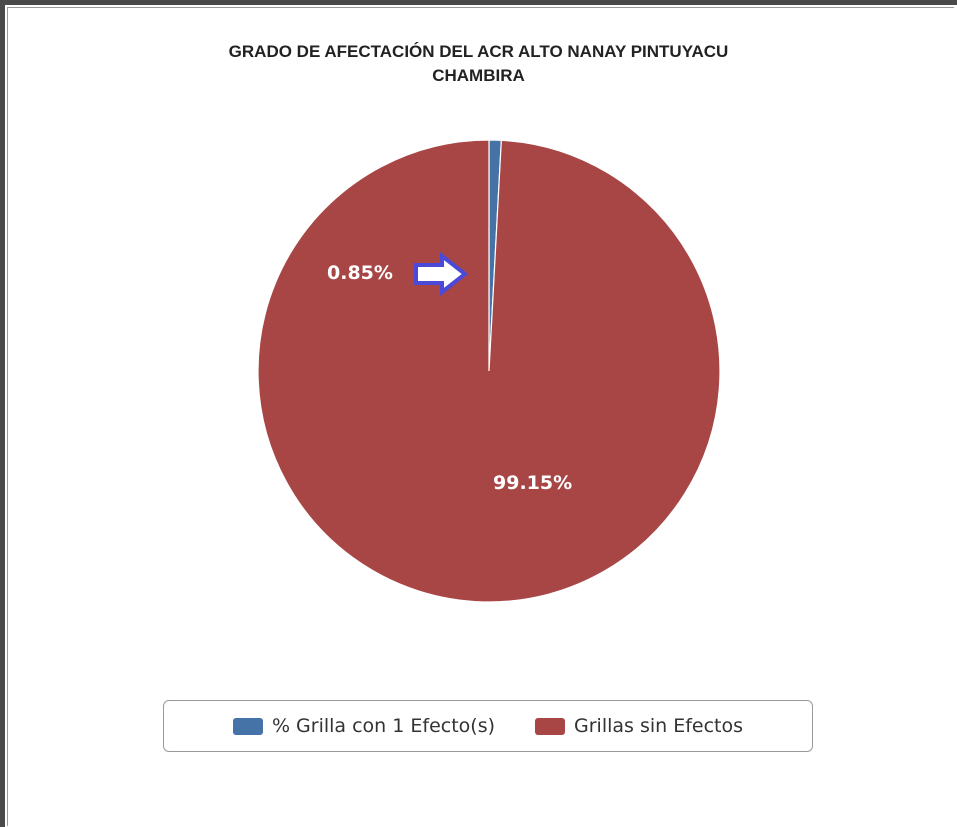  What do you see at coordinates (383, 726) in the screenshot?
I see `legend-label-grilla-con-efecto: % Grilla con 1 Efecto(s)` at bounding box center [383, 726].